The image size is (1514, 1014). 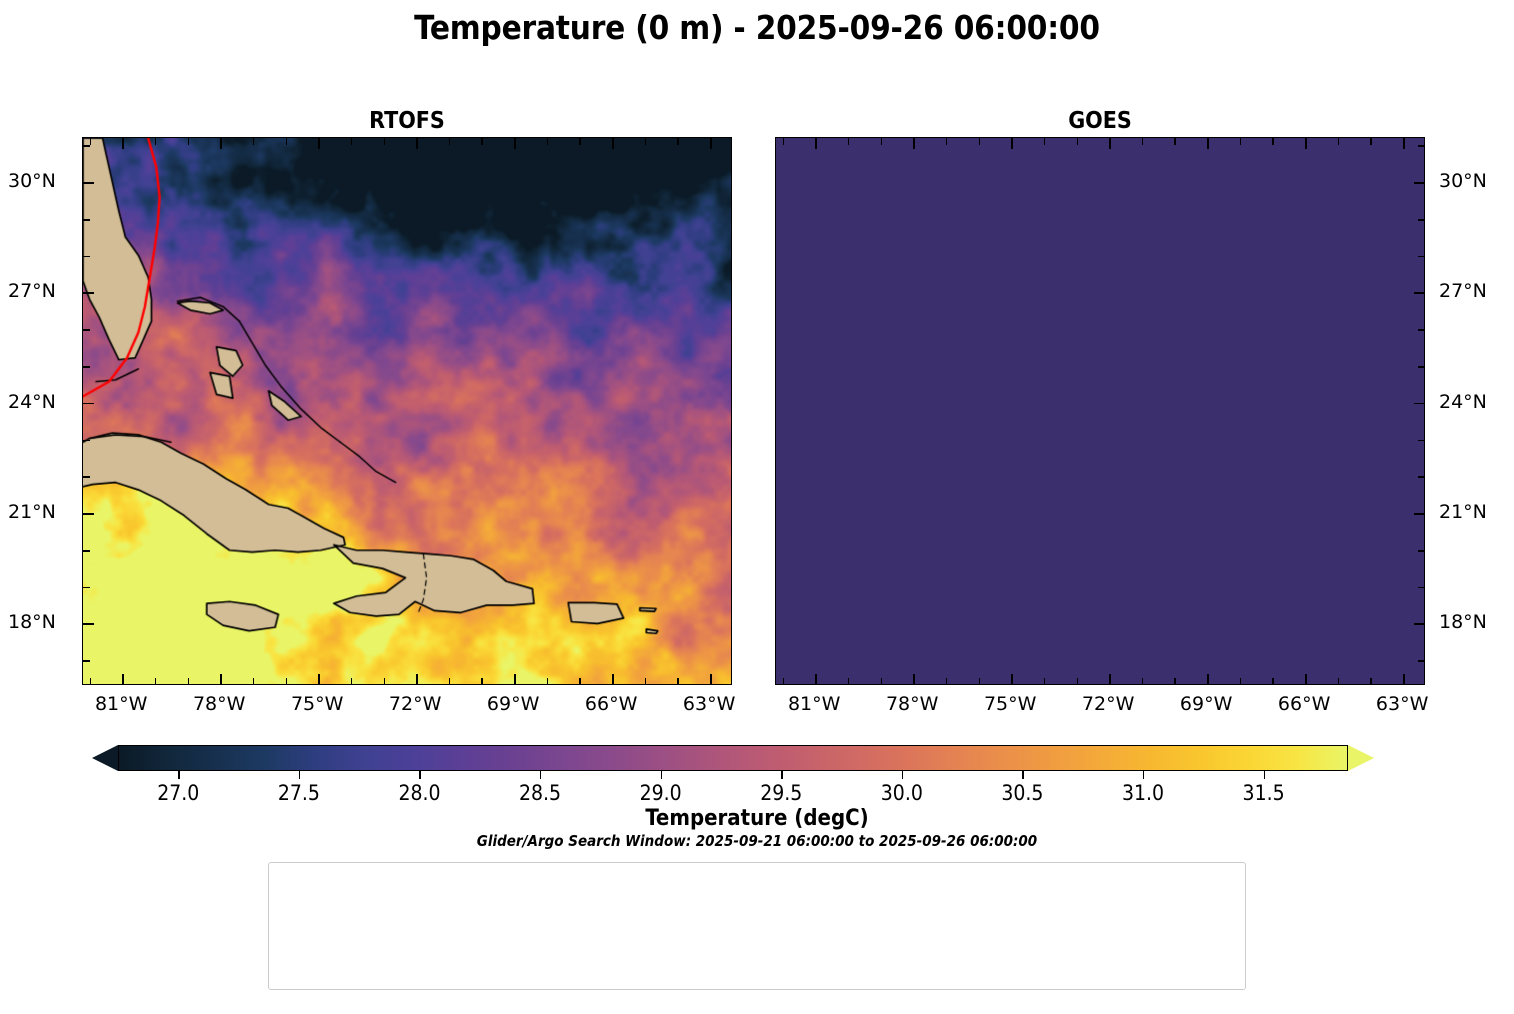 What do you see at coordinates (1206, 704) in the screenshot?
I see `x-axis-label: 69°W` at bounding box center [1206, 704].